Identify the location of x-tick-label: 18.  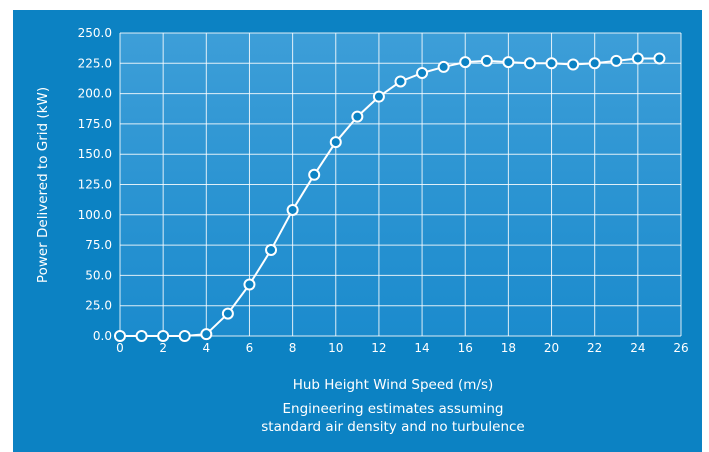
(508, 348).